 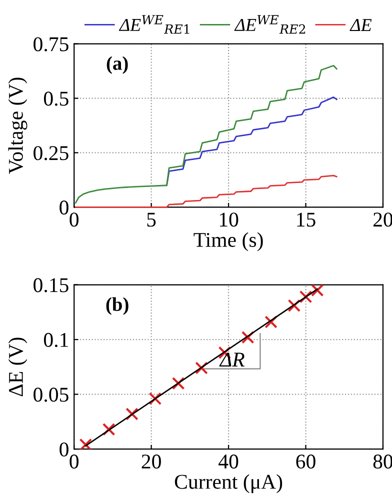 What do you see at coordinates (51, 153) in the screenshot?
I see `y-tick-label: 0.25` at bounding box center [51, 153].